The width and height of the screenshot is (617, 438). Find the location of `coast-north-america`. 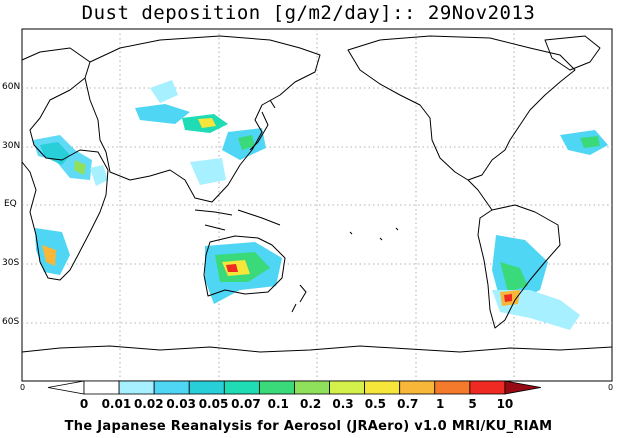

coast-north-america is located at coordinates (461, 108).